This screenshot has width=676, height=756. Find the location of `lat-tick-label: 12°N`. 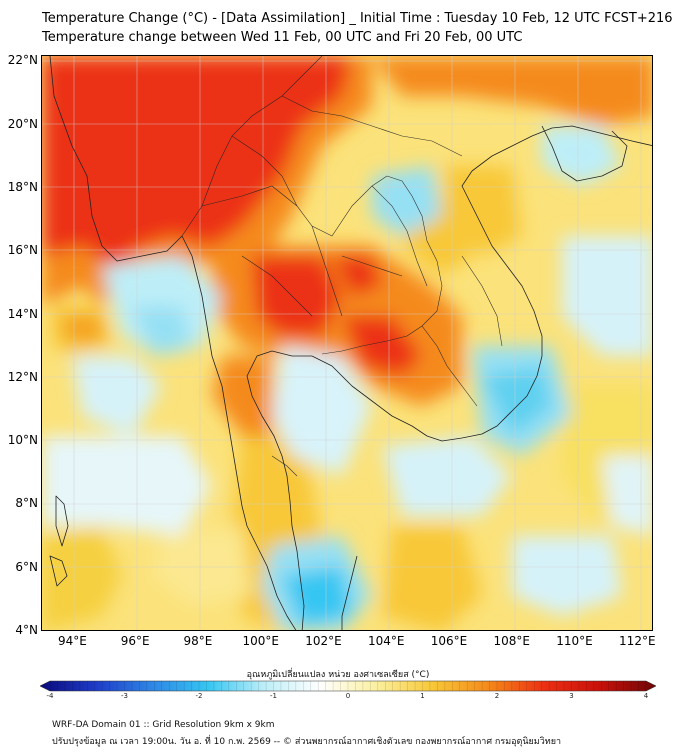

lat-tick-label: 12°N is located at coordinates (22, 376).